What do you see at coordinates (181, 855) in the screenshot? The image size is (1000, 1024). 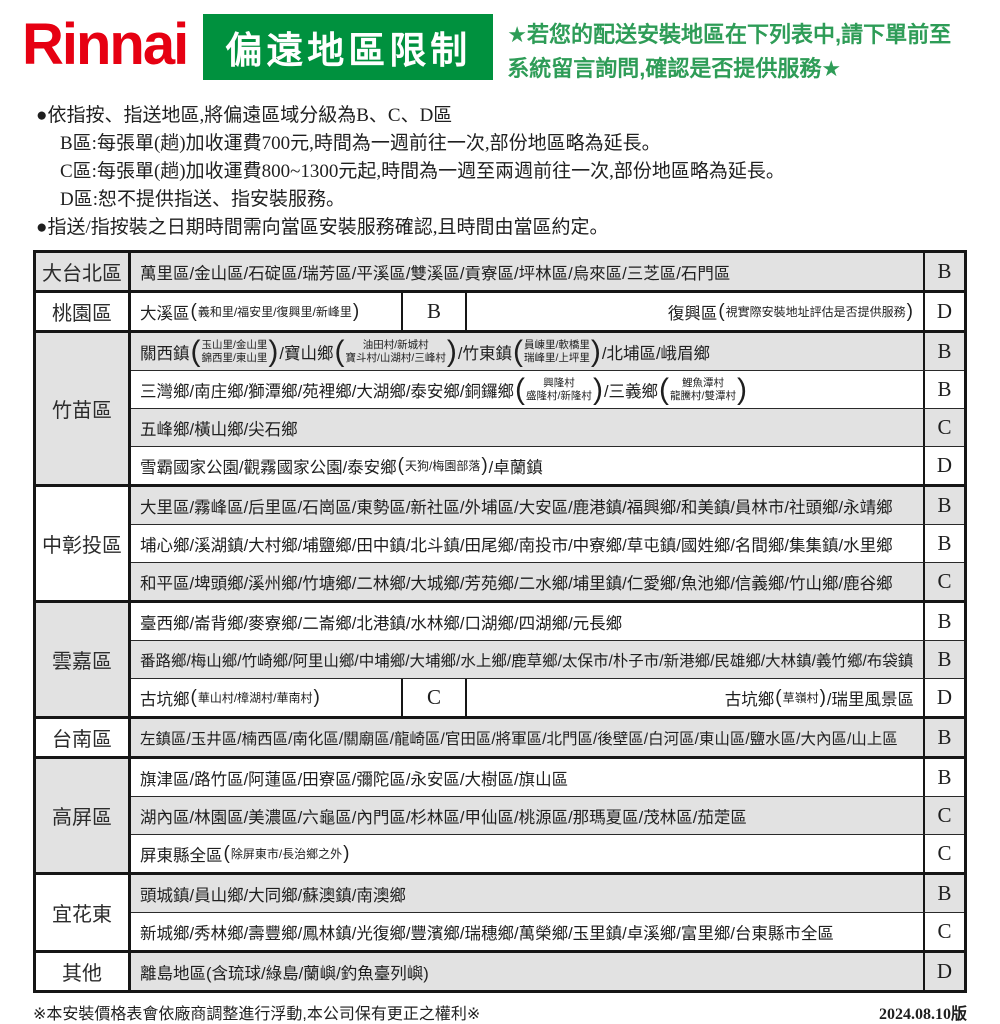 I see `area-text: 屏東縣全區` at bounding box center [181, 855].